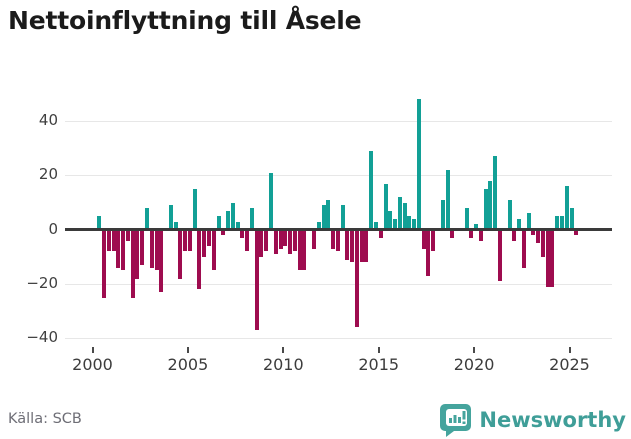 This screenshot has height=439, width=631. I want to click on y-axis-label--20: −20, so click(42, 283).